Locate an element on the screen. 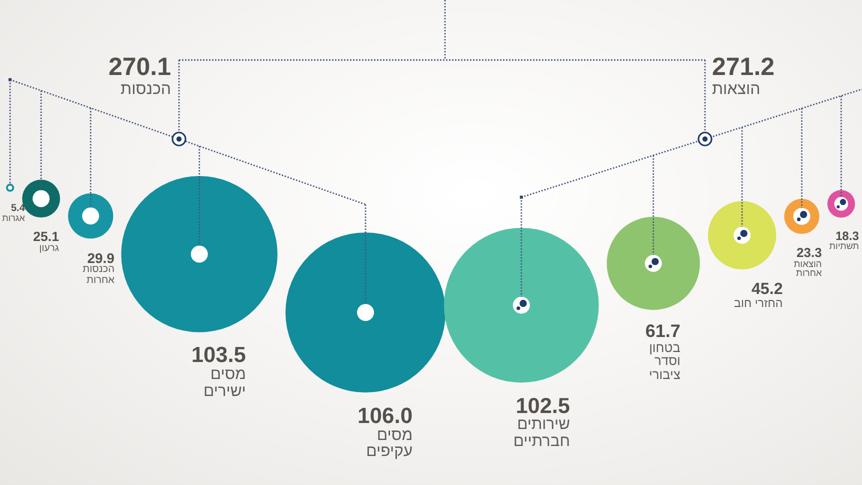  data-label: 18.3 is located at coordinates (846, 235).